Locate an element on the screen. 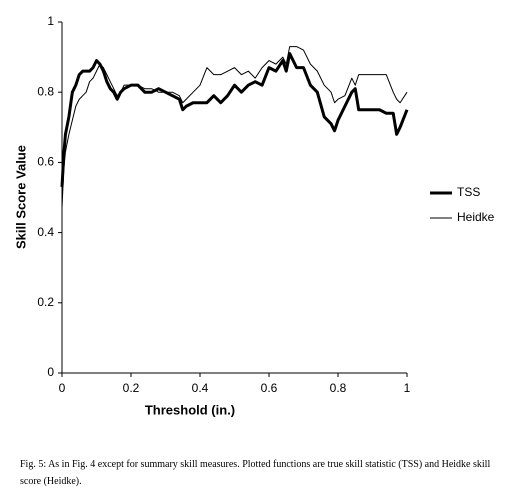  y-axis-label: Skill Score Value is located at coordinates (20, 197).